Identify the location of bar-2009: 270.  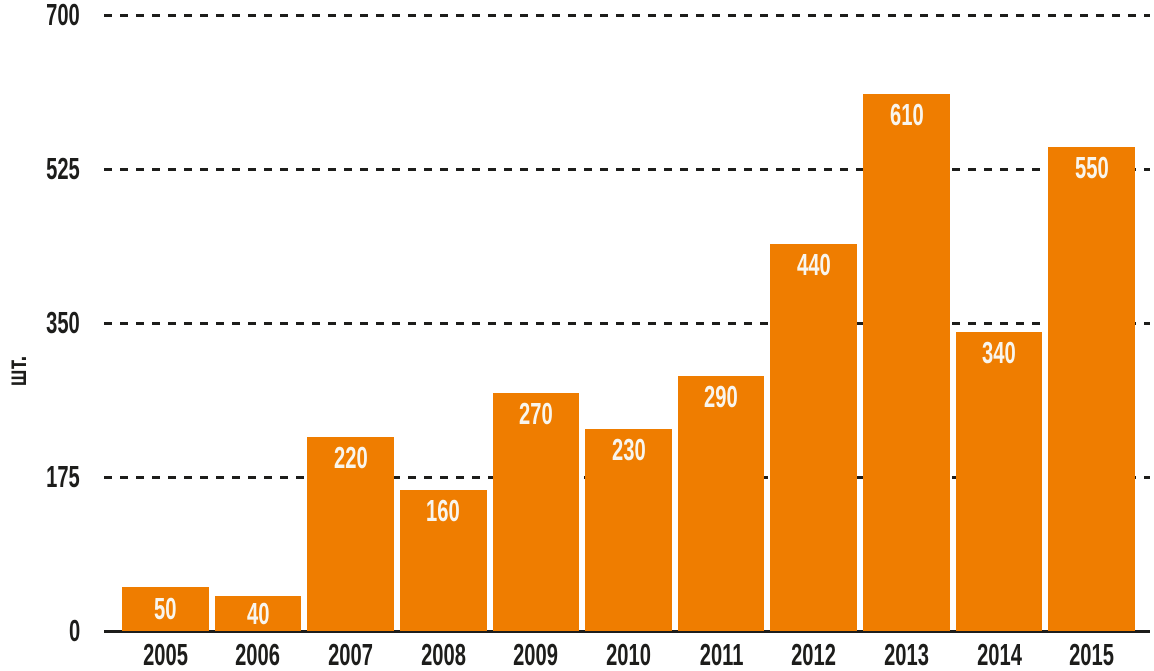
(536, 512).